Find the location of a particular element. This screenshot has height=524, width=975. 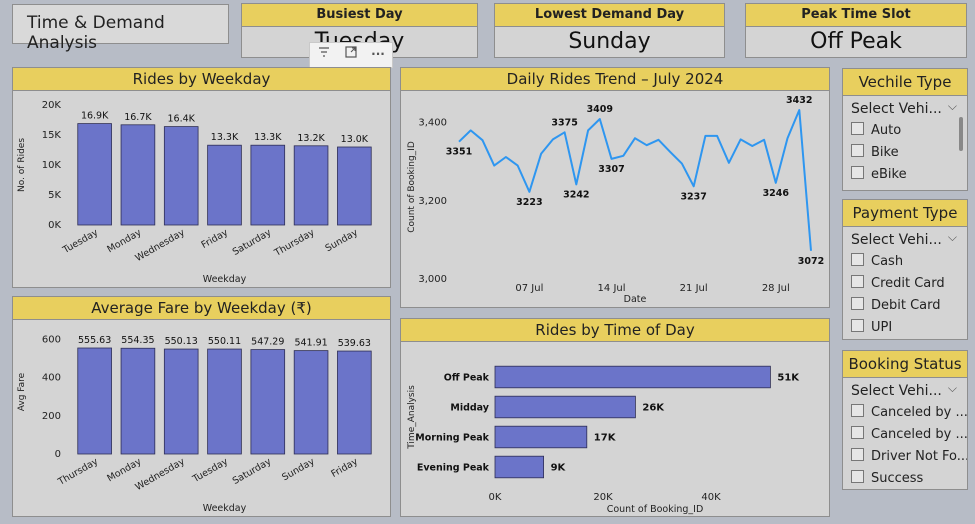

data-label: 3072 is located at coordinates (811, 261).